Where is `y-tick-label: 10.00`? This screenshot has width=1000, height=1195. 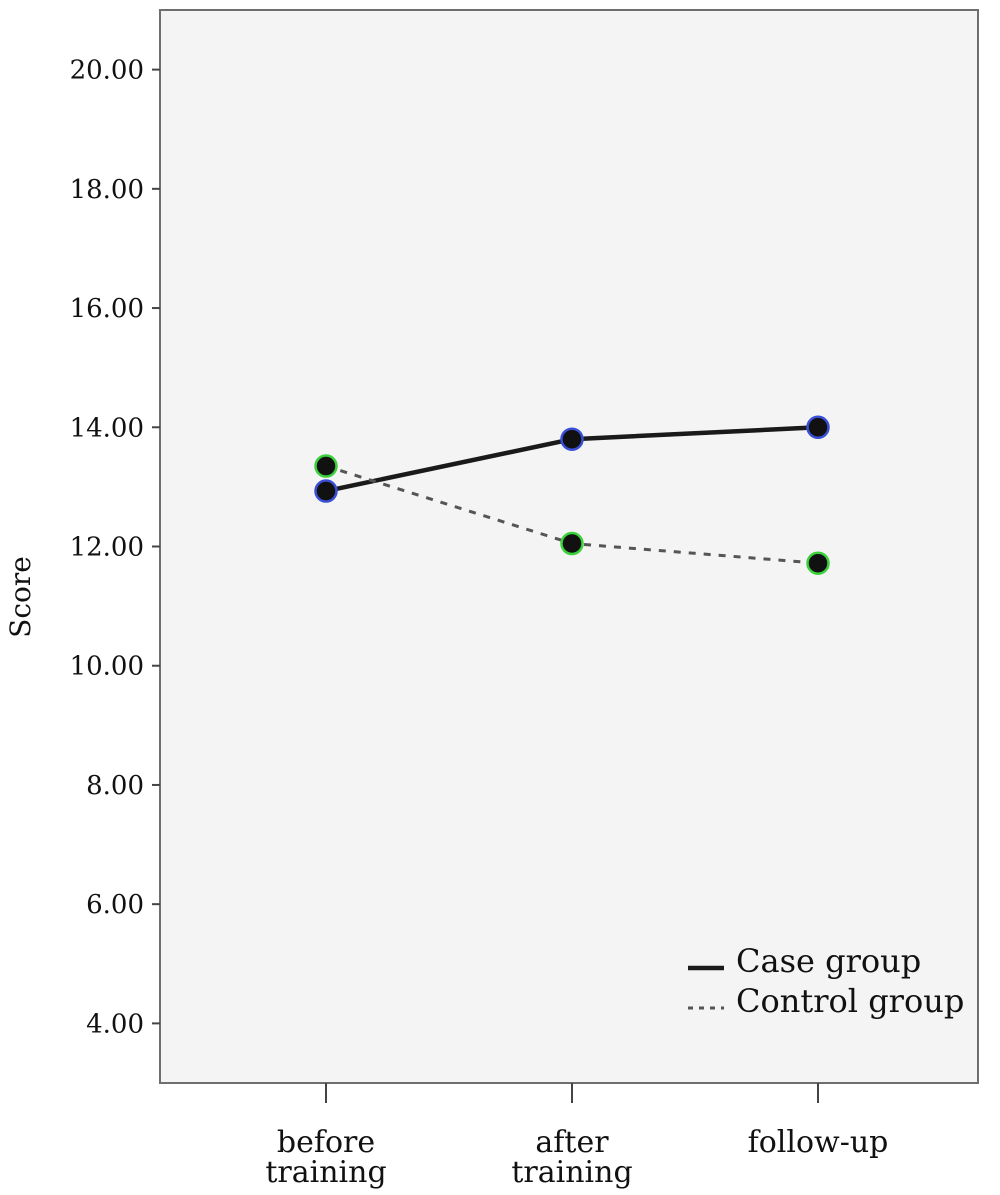
y-tick-label: 10.00 is located at coordinates (107, 667).